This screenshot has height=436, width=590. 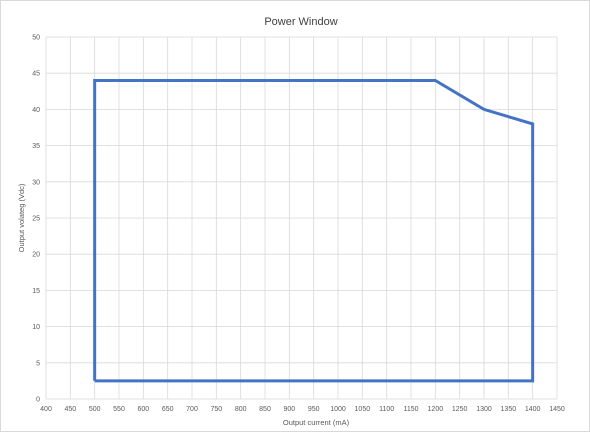 I want to click on x-tick-label: 500, so click(x=95, y=409).